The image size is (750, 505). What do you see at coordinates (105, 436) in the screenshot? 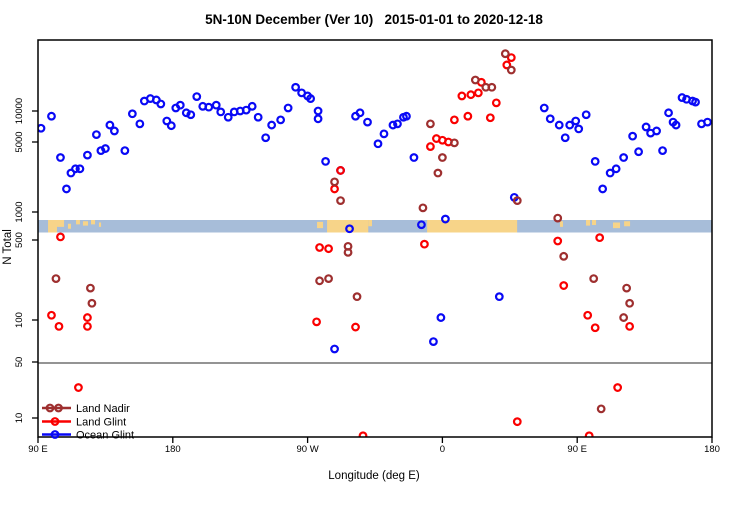
I see `legend-label-ocean-glint: Ocean Glint` at bounding box center [105, 436].